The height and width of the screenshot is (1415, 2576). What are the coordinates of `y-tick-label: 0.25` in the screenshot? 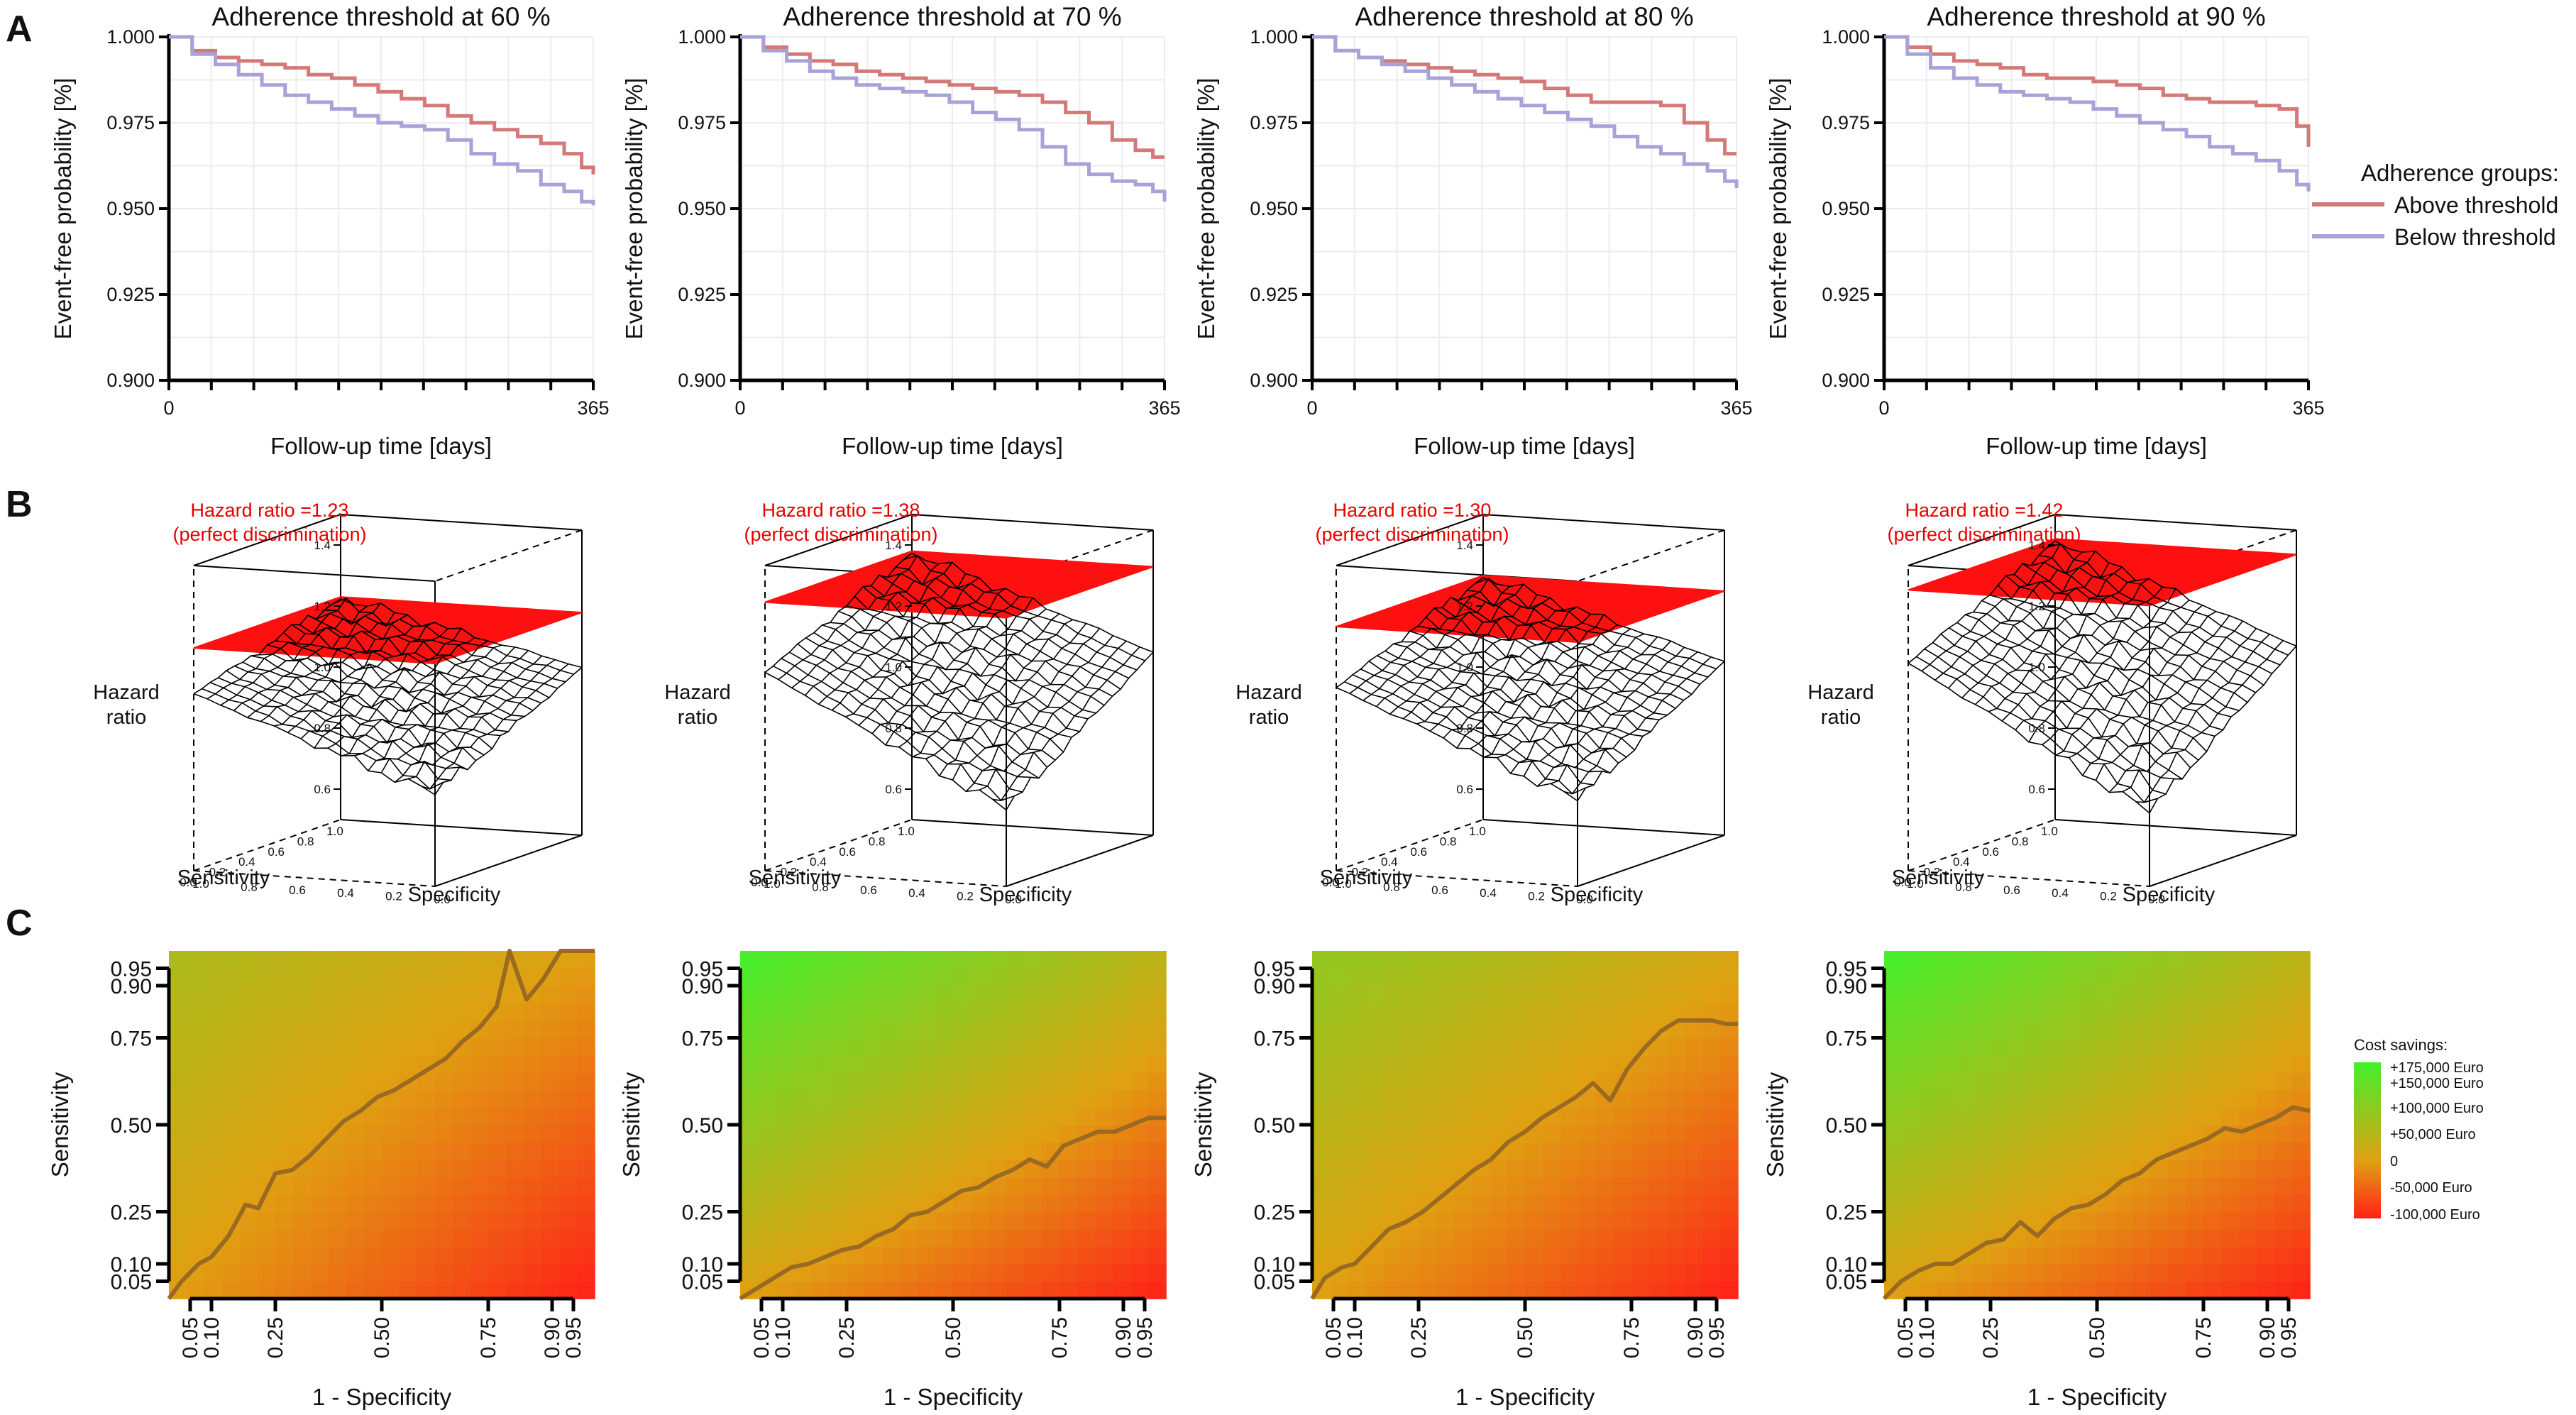 It's located at (1846, 1213).